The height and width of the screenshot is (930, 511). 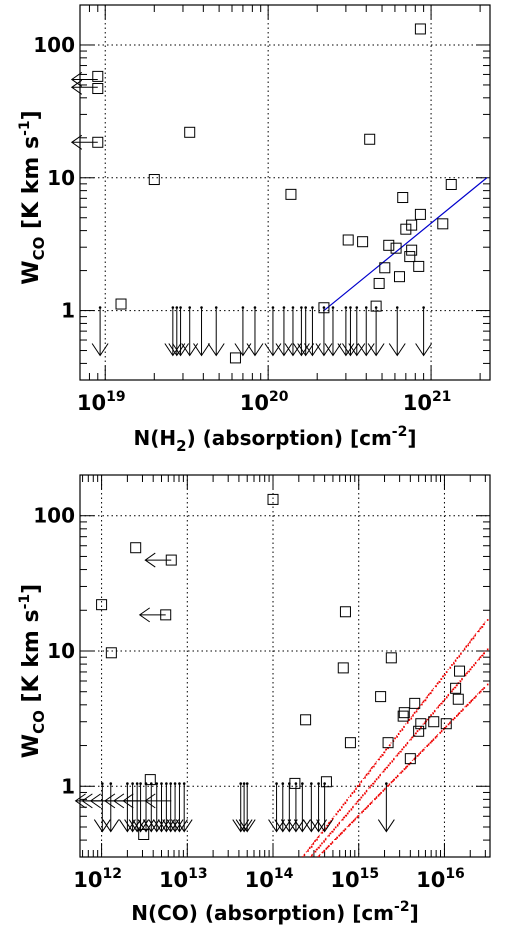 What do you see at coordinates (68, 786) in the screenshot?
I see `y-tick-label: 1` at bounding box center [68, 786].